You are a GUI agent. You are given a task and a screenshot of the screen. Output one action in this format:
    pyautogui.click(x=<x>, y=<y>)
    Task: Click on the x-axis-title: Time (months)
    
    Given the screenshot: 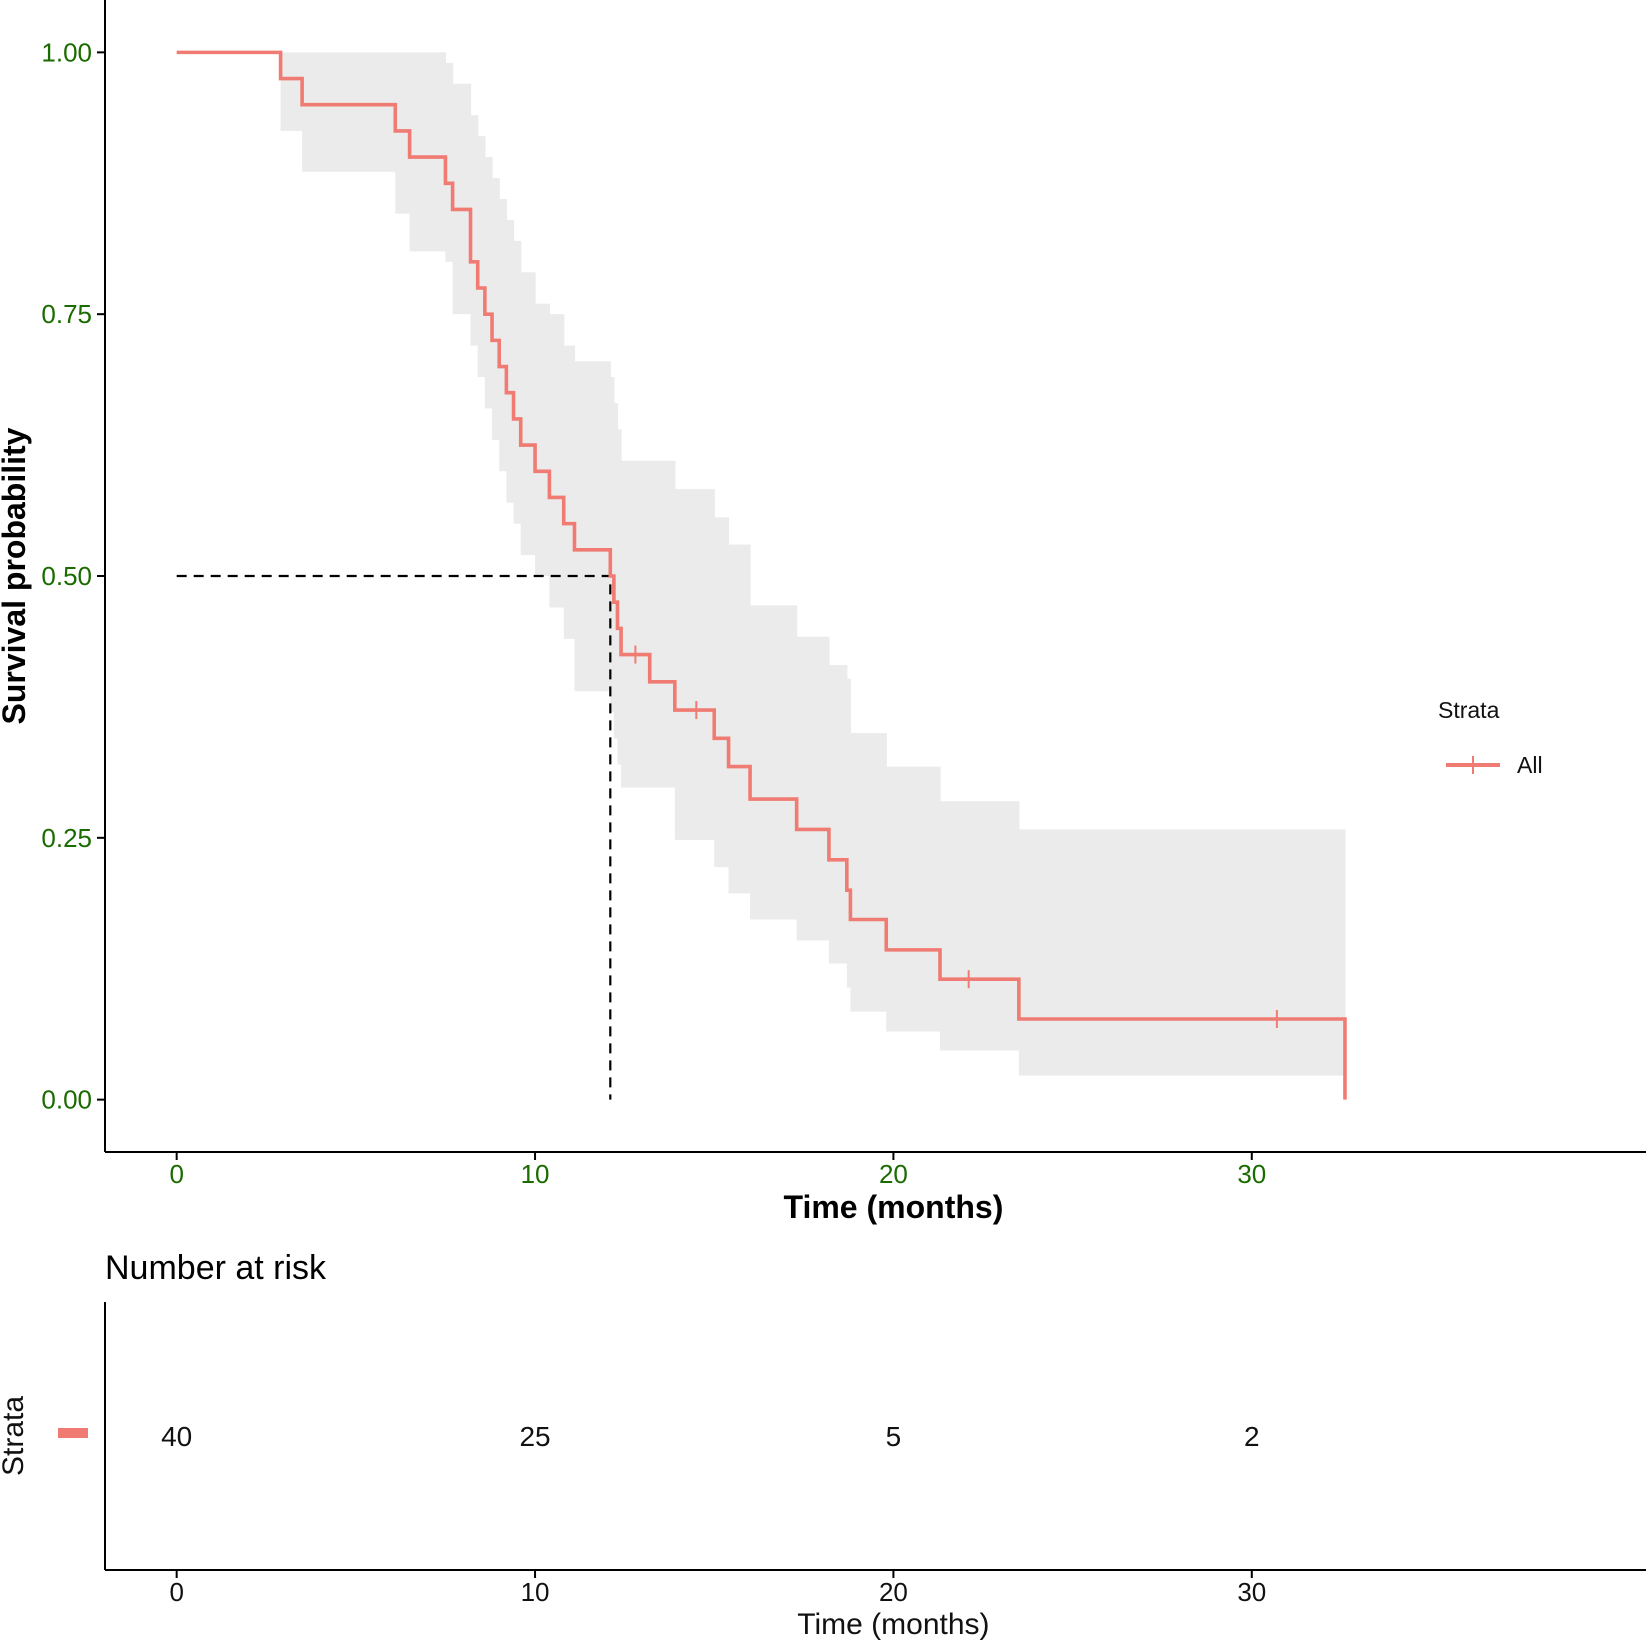 What is the action you would take?
    pyautogui.click(x=893, y=1207)
    